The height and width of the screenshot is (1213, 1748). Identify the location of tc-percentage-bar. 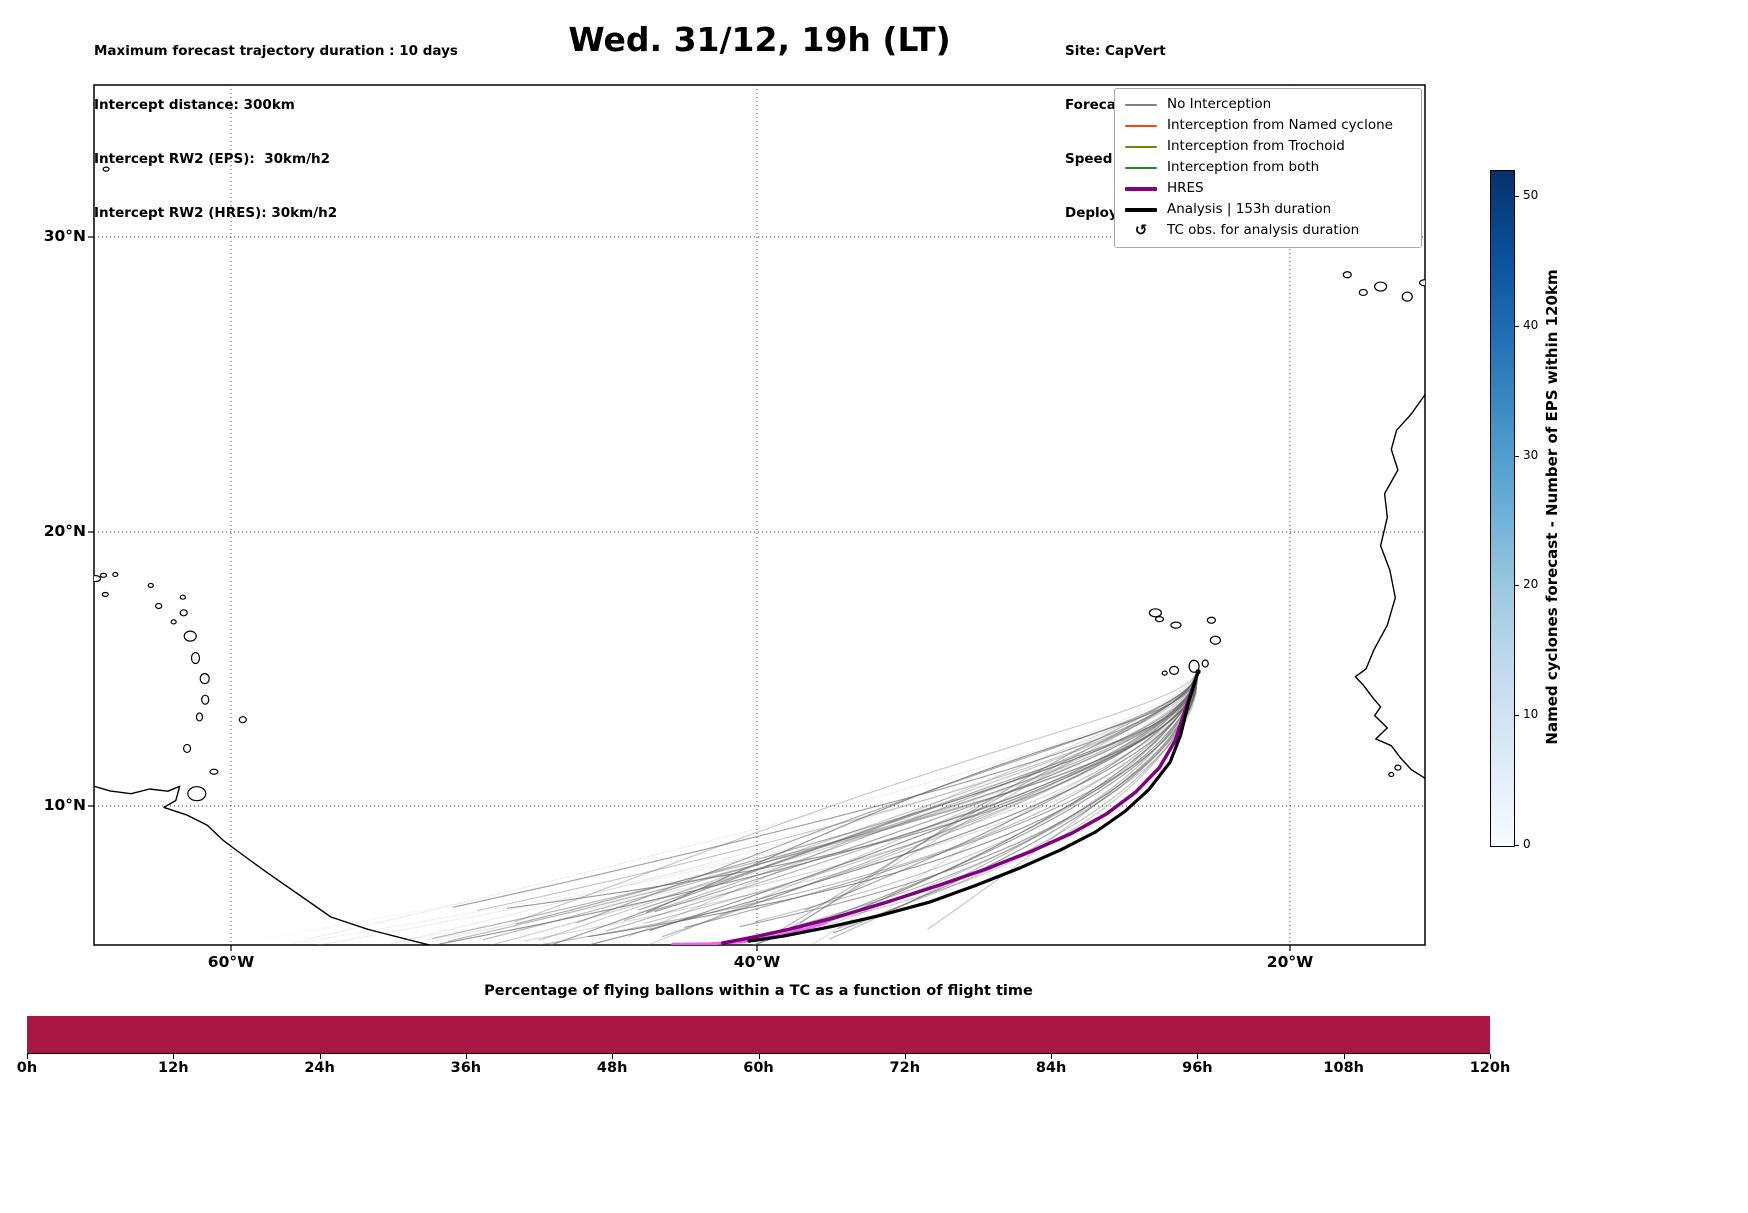
(758, 1035).